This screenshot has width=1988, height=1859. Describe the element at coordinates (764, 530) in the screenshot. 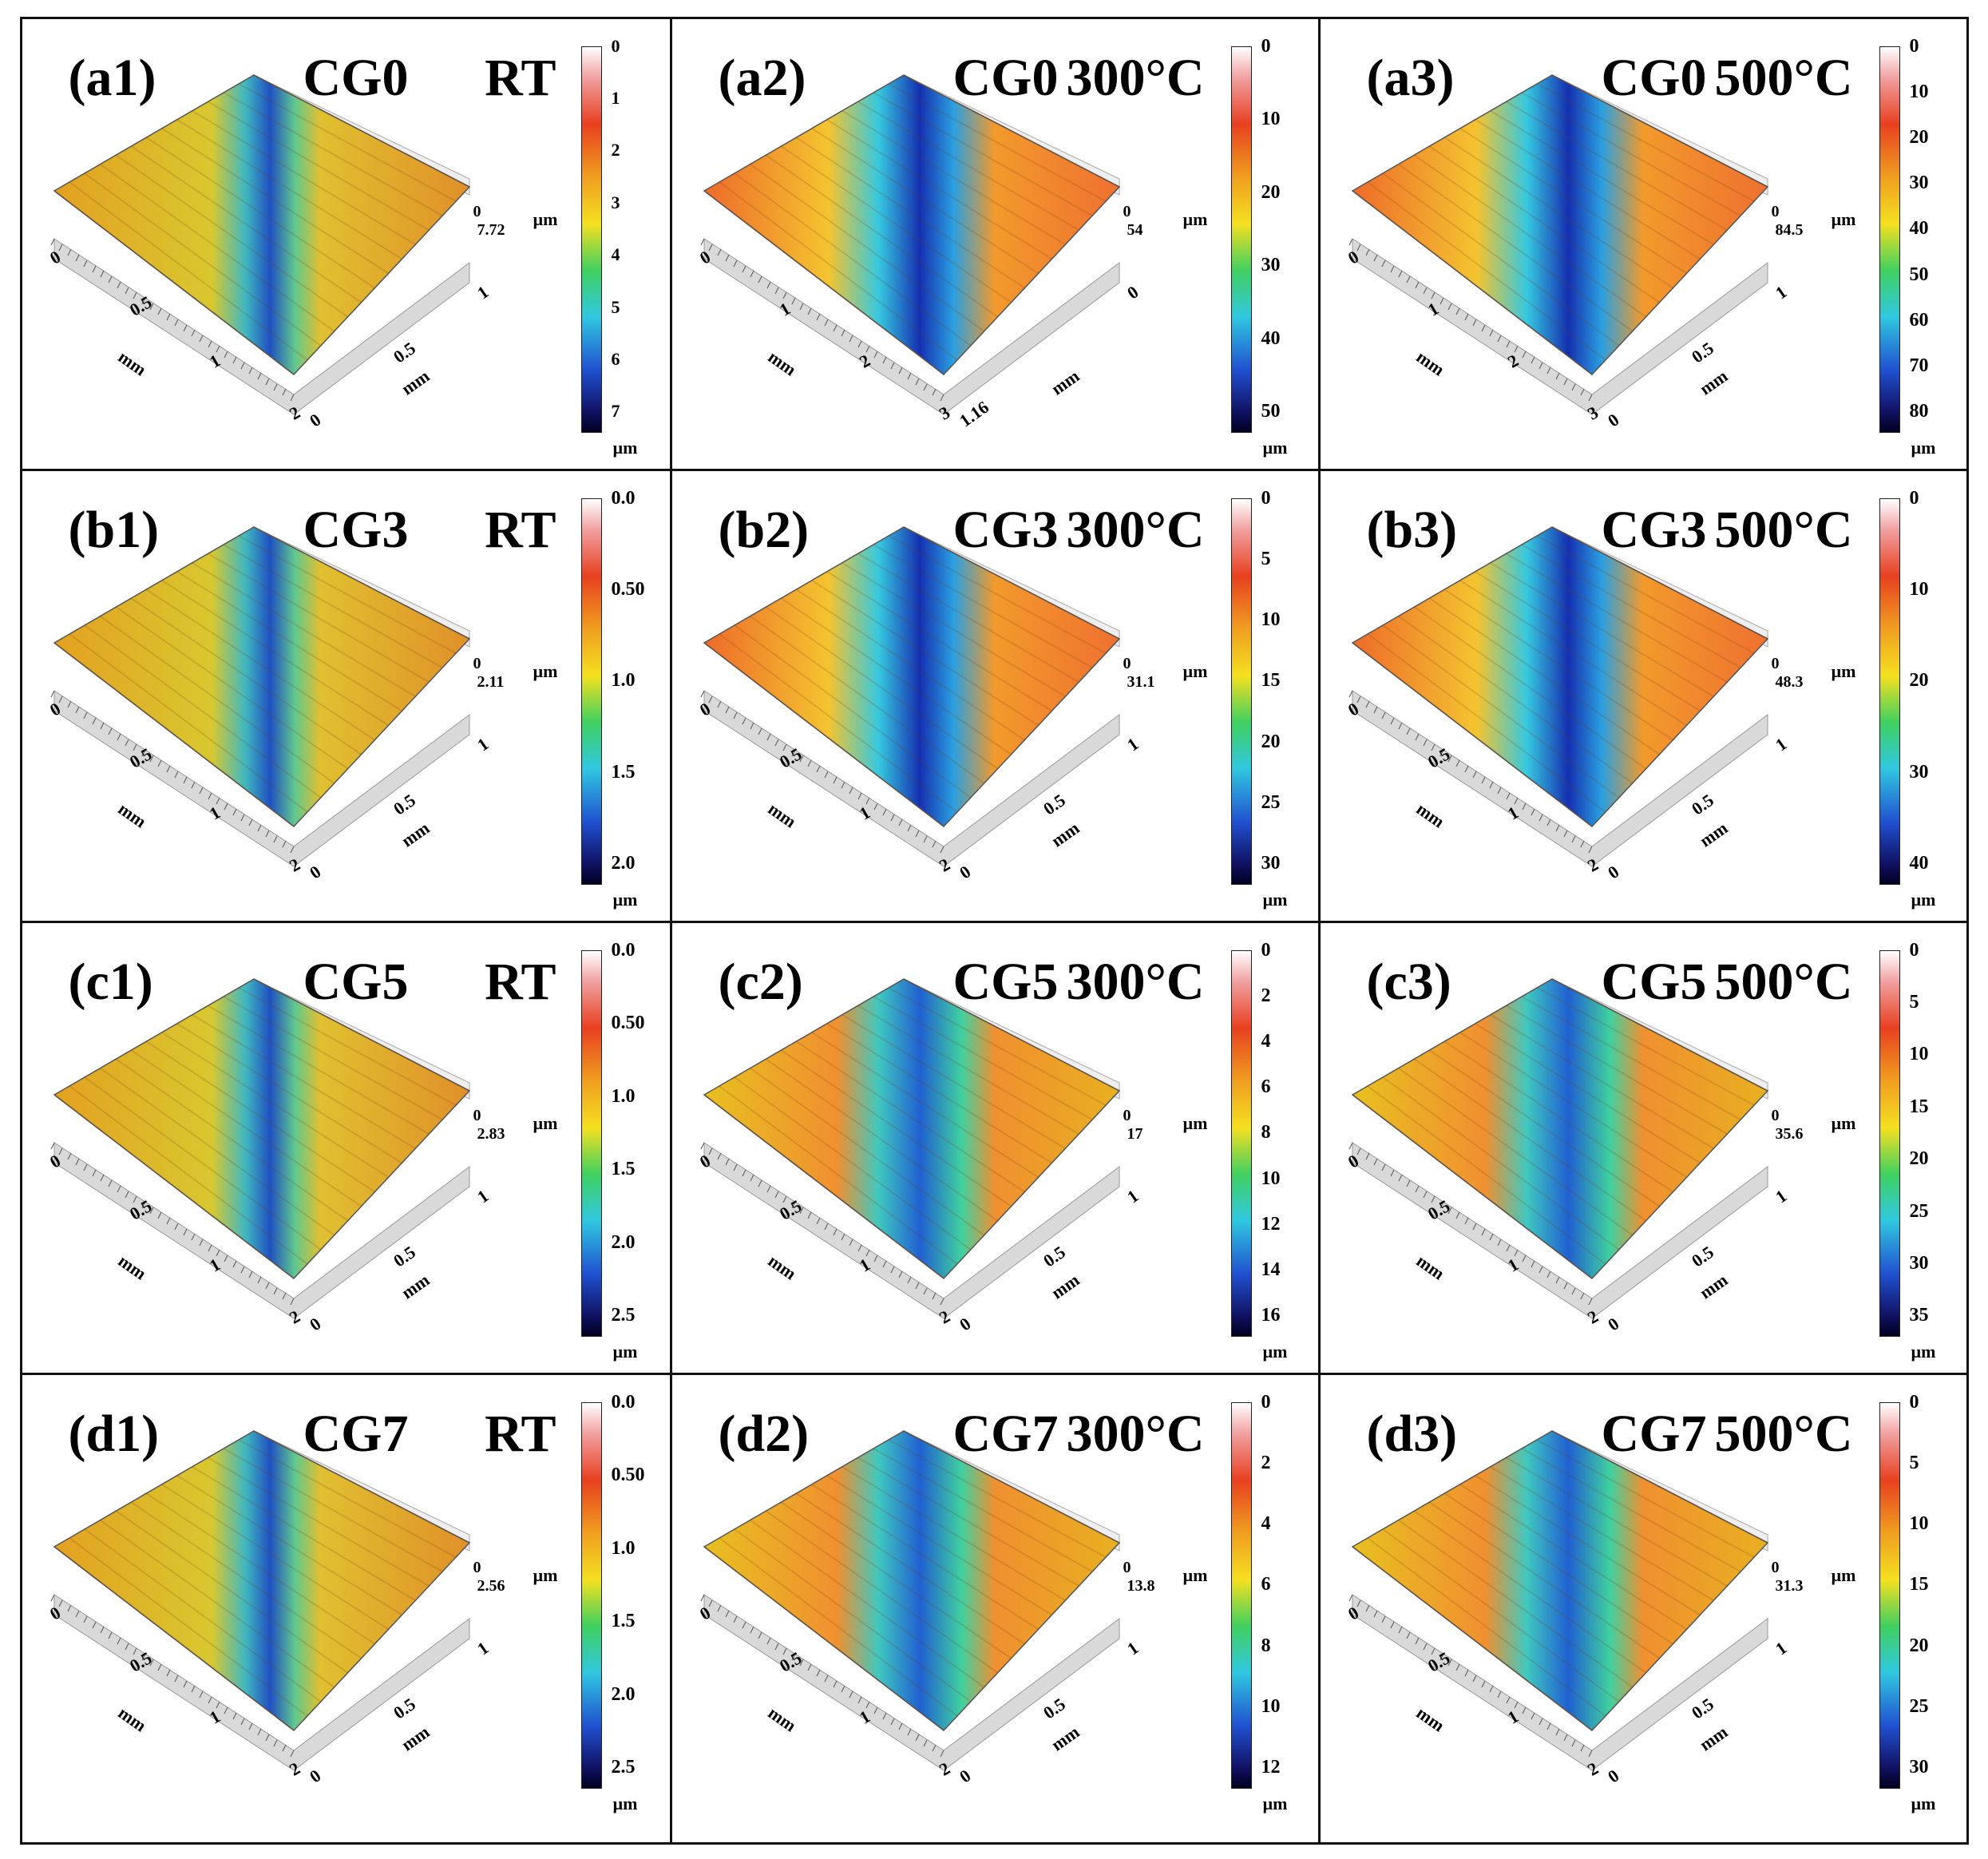

I see `panel-label: (b2)` at that location.